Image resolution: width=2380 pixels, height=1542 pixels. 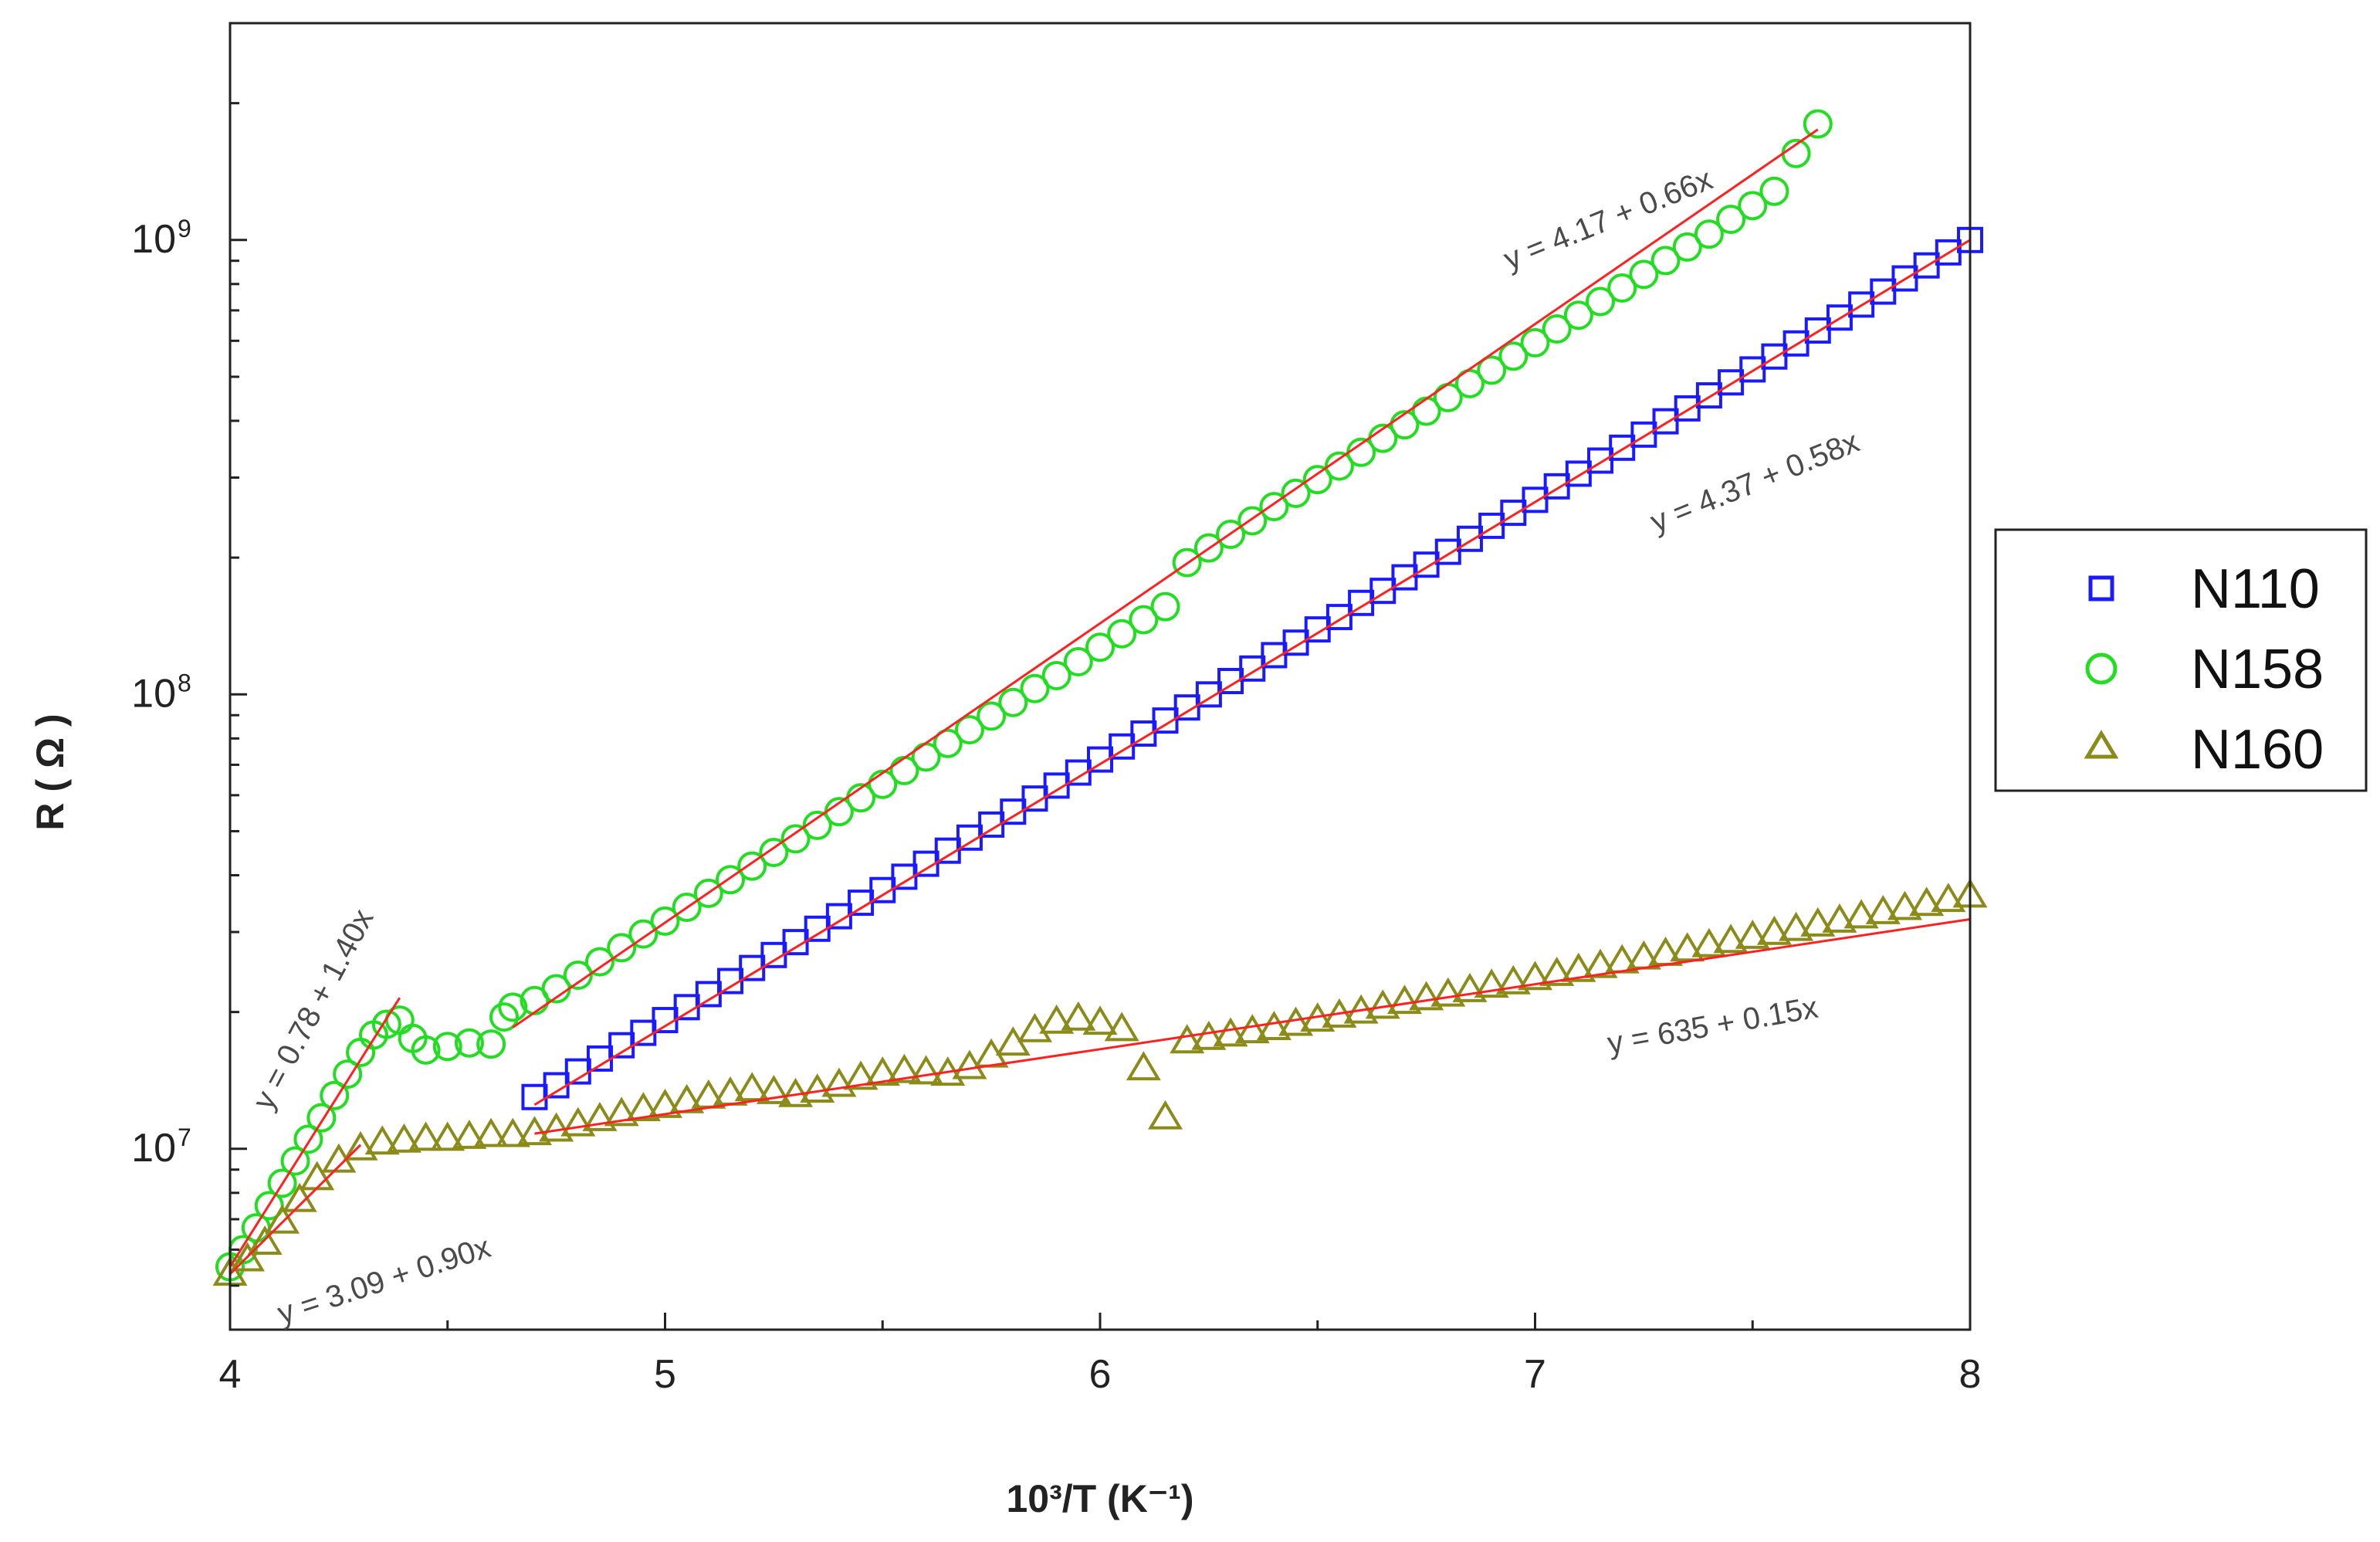 What do you see at coordinates (153, 1148) in the screenshot?
I see `y-tick-label: 10` at bounding box center [153, 1148].